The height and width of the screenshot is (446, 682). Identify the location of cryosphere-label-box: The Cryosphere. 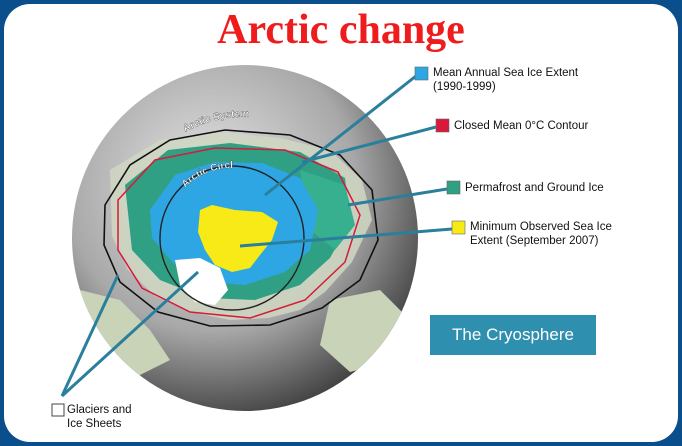
(513, 335).